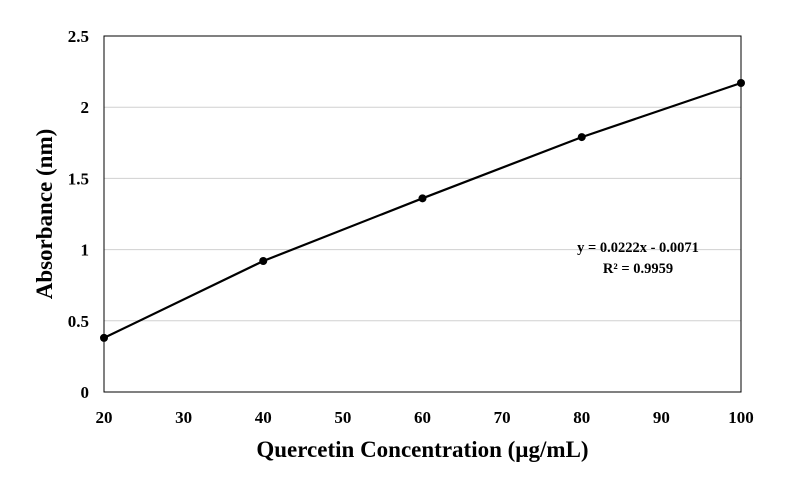  Describe the element at coordinates (422, 449) in the screenshot. I see `x-axis-label: Quercetin Concentration (µg/mL)` at that location.